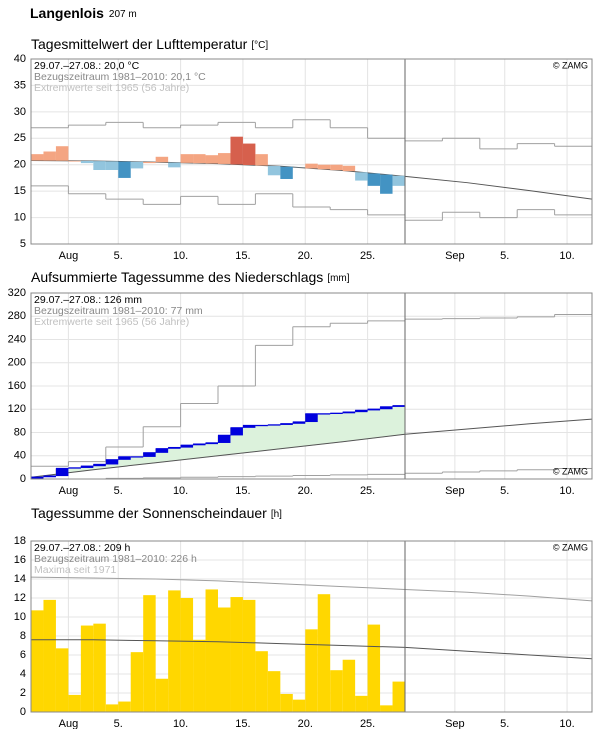 The image size is (596, 729). I want to click on maxima-line, so click(311, 589).